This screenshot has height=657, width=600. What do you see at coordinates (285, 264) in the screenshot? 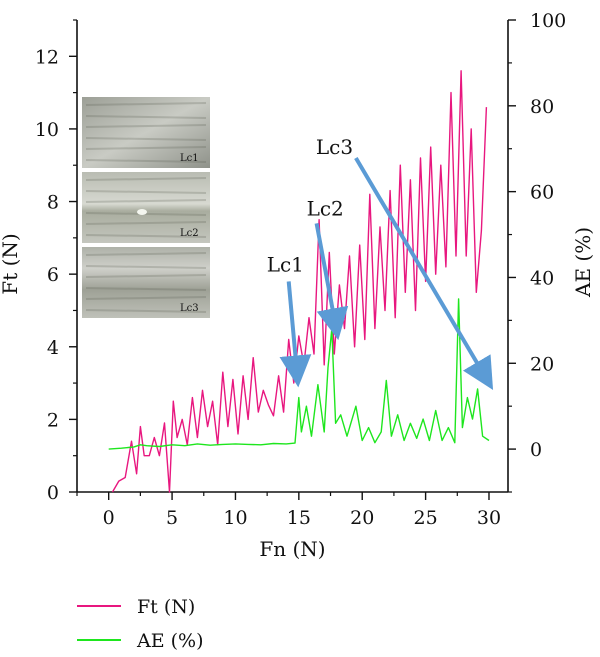
I see `annotation-label: Lc1` at bounding box center [285, 264].